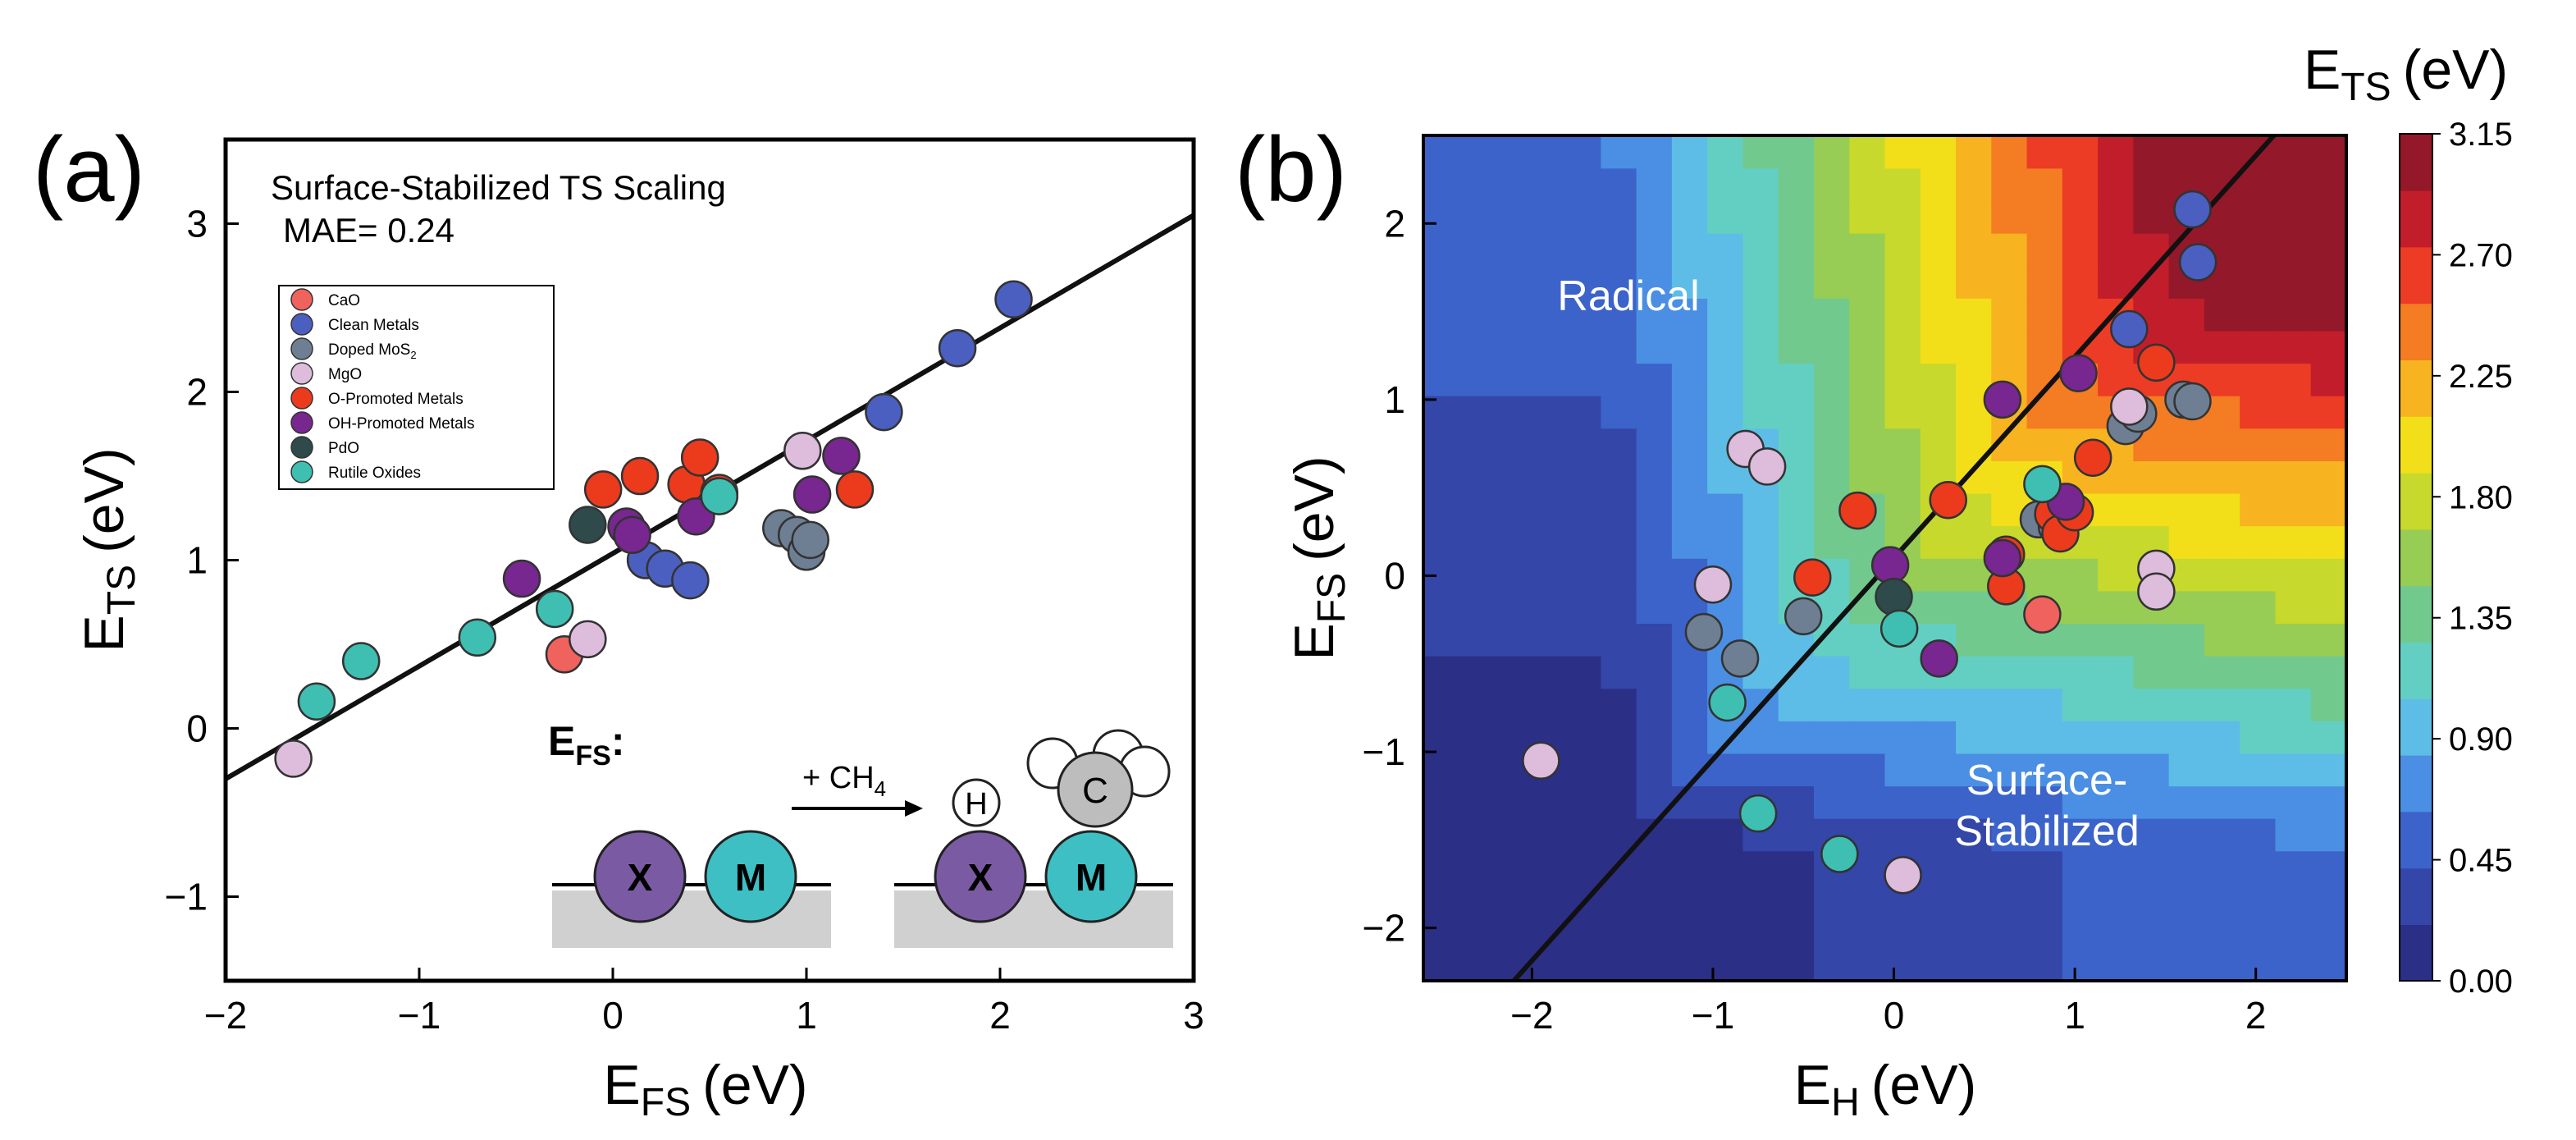 Image resolution: width=2576 pixels, height=1140 pixels. Describe the element at coordinates (1091, 876) in the screenshot. I see `atom-m-right` at that location.